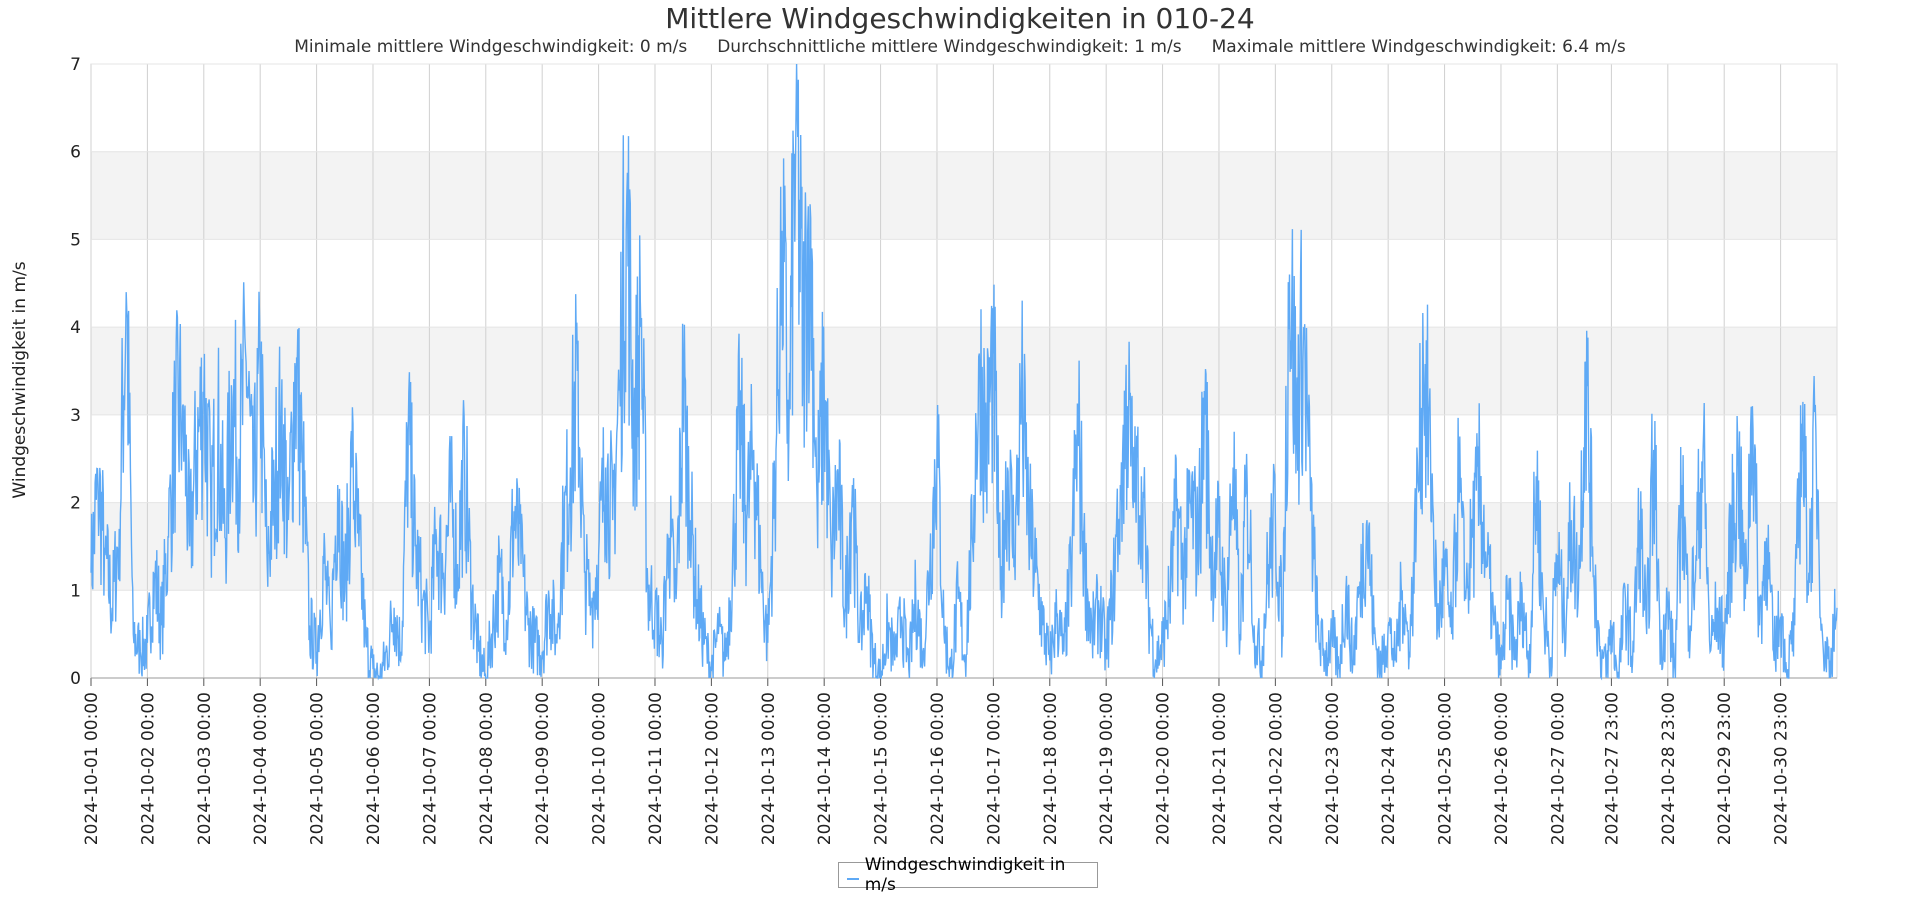 The image size is (1920, 900). What do you see at coordinates (543, 768) in the screenshot?
I see `x-tick-label: 2024-10-09 00:00` at bounding box center [543, 768].